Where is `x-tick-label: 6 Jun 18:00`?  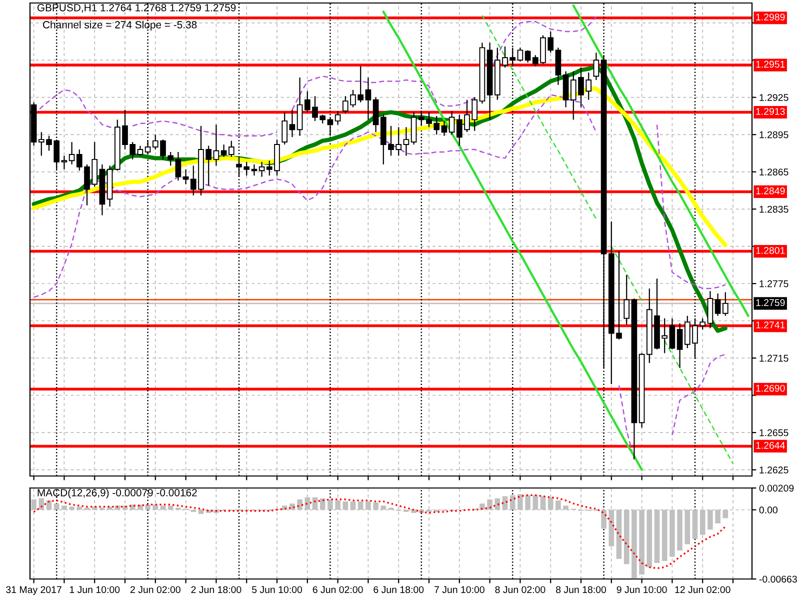 x-tick-label: 6 Jun 18:00 is located at coordinates (399, 590).